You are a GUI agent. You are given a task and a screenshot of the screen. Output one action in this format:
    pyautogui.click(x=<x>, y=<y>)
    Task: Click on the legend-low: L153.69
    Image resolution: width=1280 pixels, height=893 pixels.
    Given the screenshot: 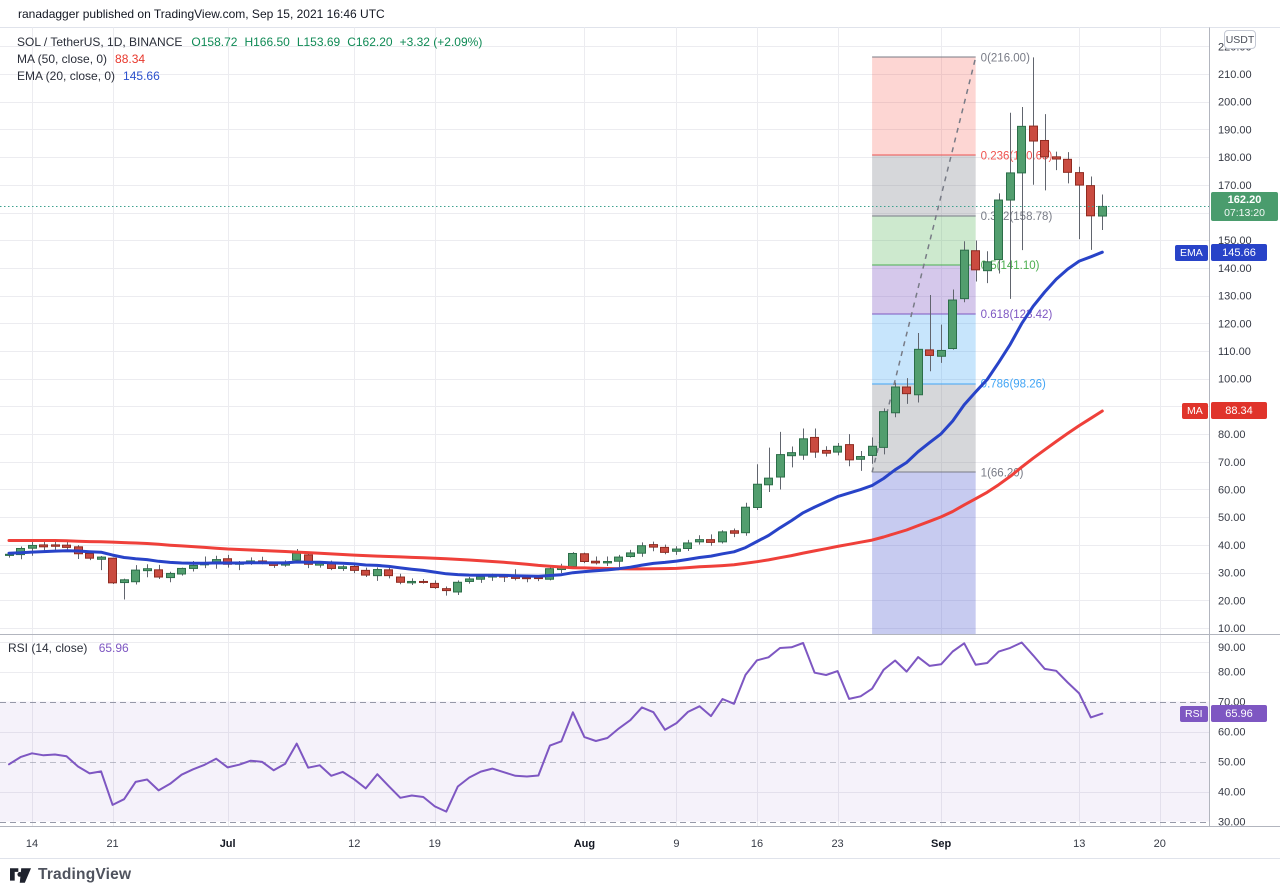 What is the action you would take?
    pyautogui.click(x=318, y=42)
    